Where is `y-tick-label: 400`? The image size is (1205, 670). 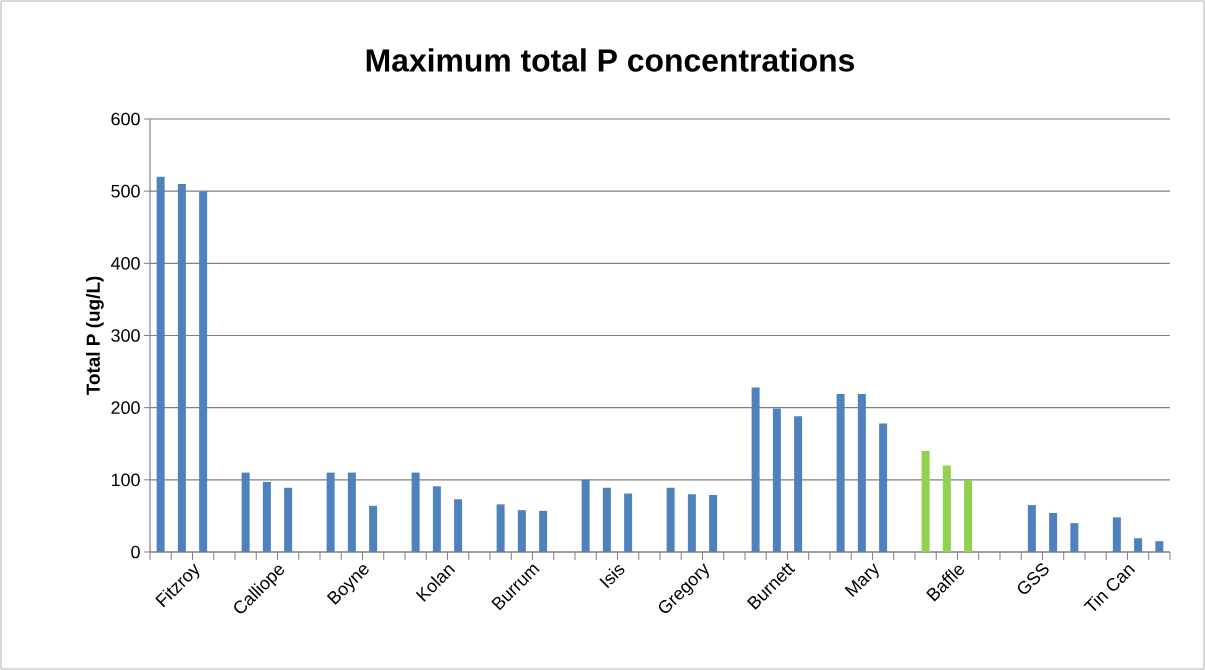
y-tick-label: 400 is located at coordinates (125, 263).